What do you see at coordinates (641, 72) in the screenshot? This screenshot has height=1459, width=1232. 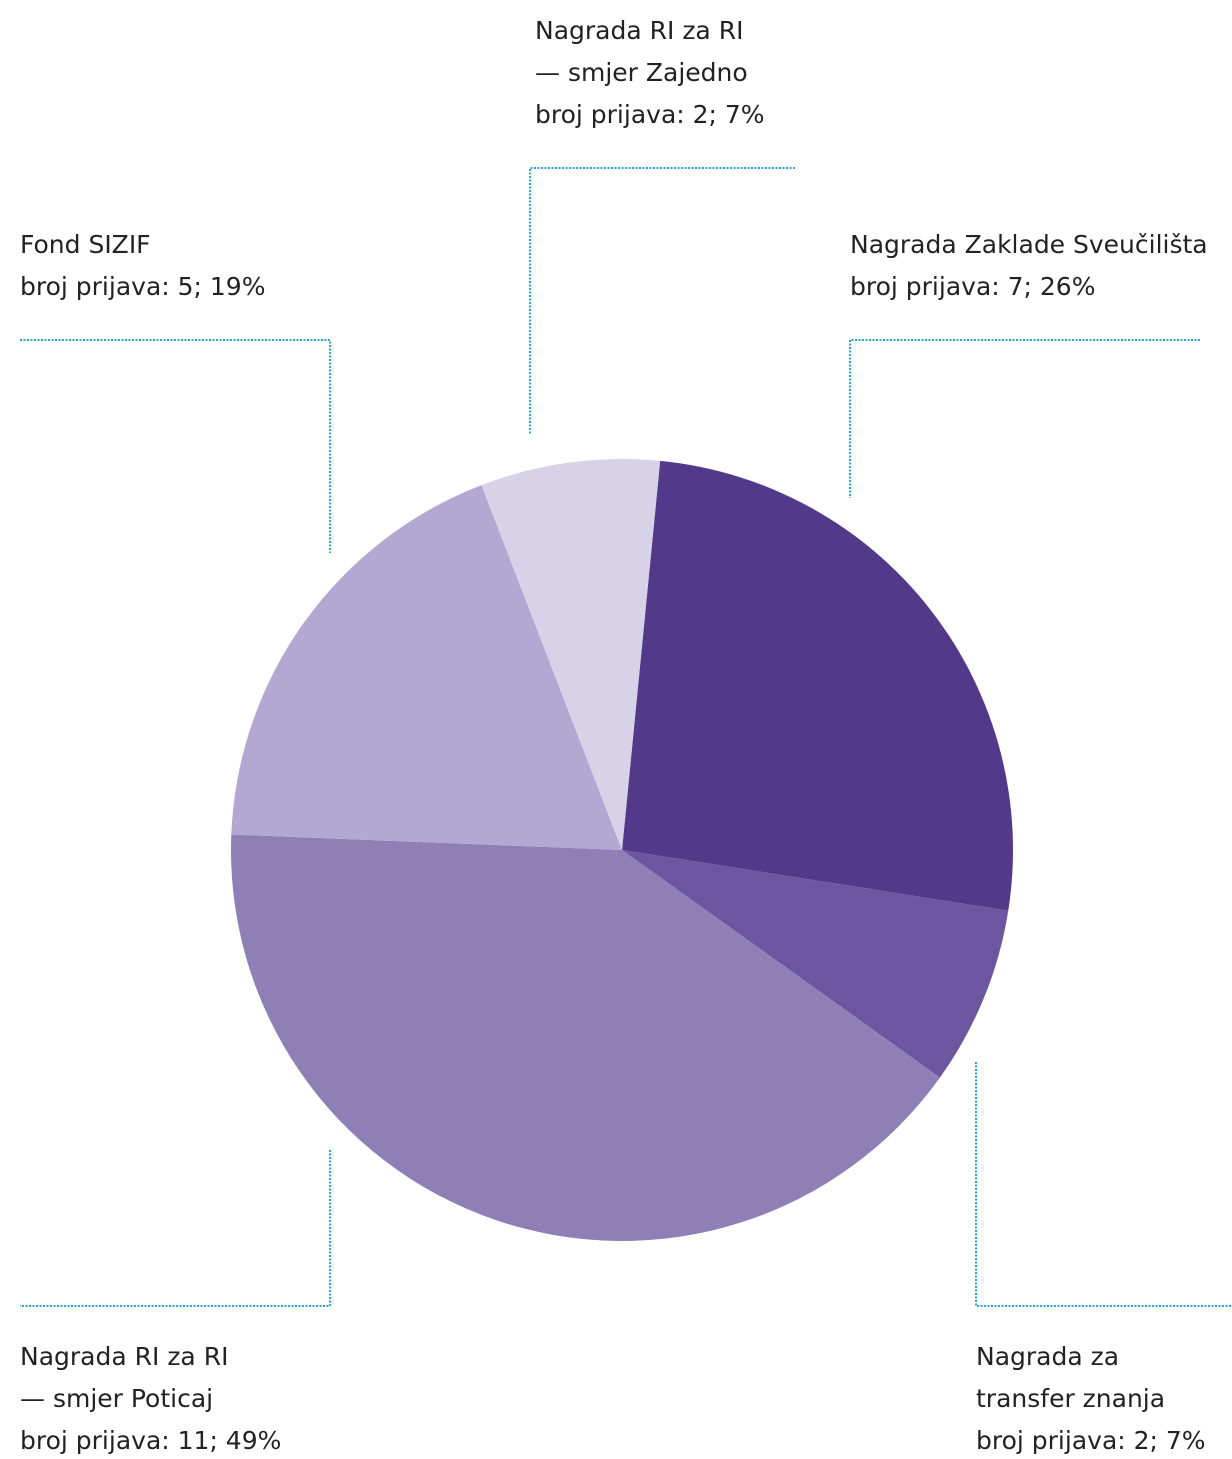 I see `slice-label: — smjer Zajedno` at bounding box center [641, 72].